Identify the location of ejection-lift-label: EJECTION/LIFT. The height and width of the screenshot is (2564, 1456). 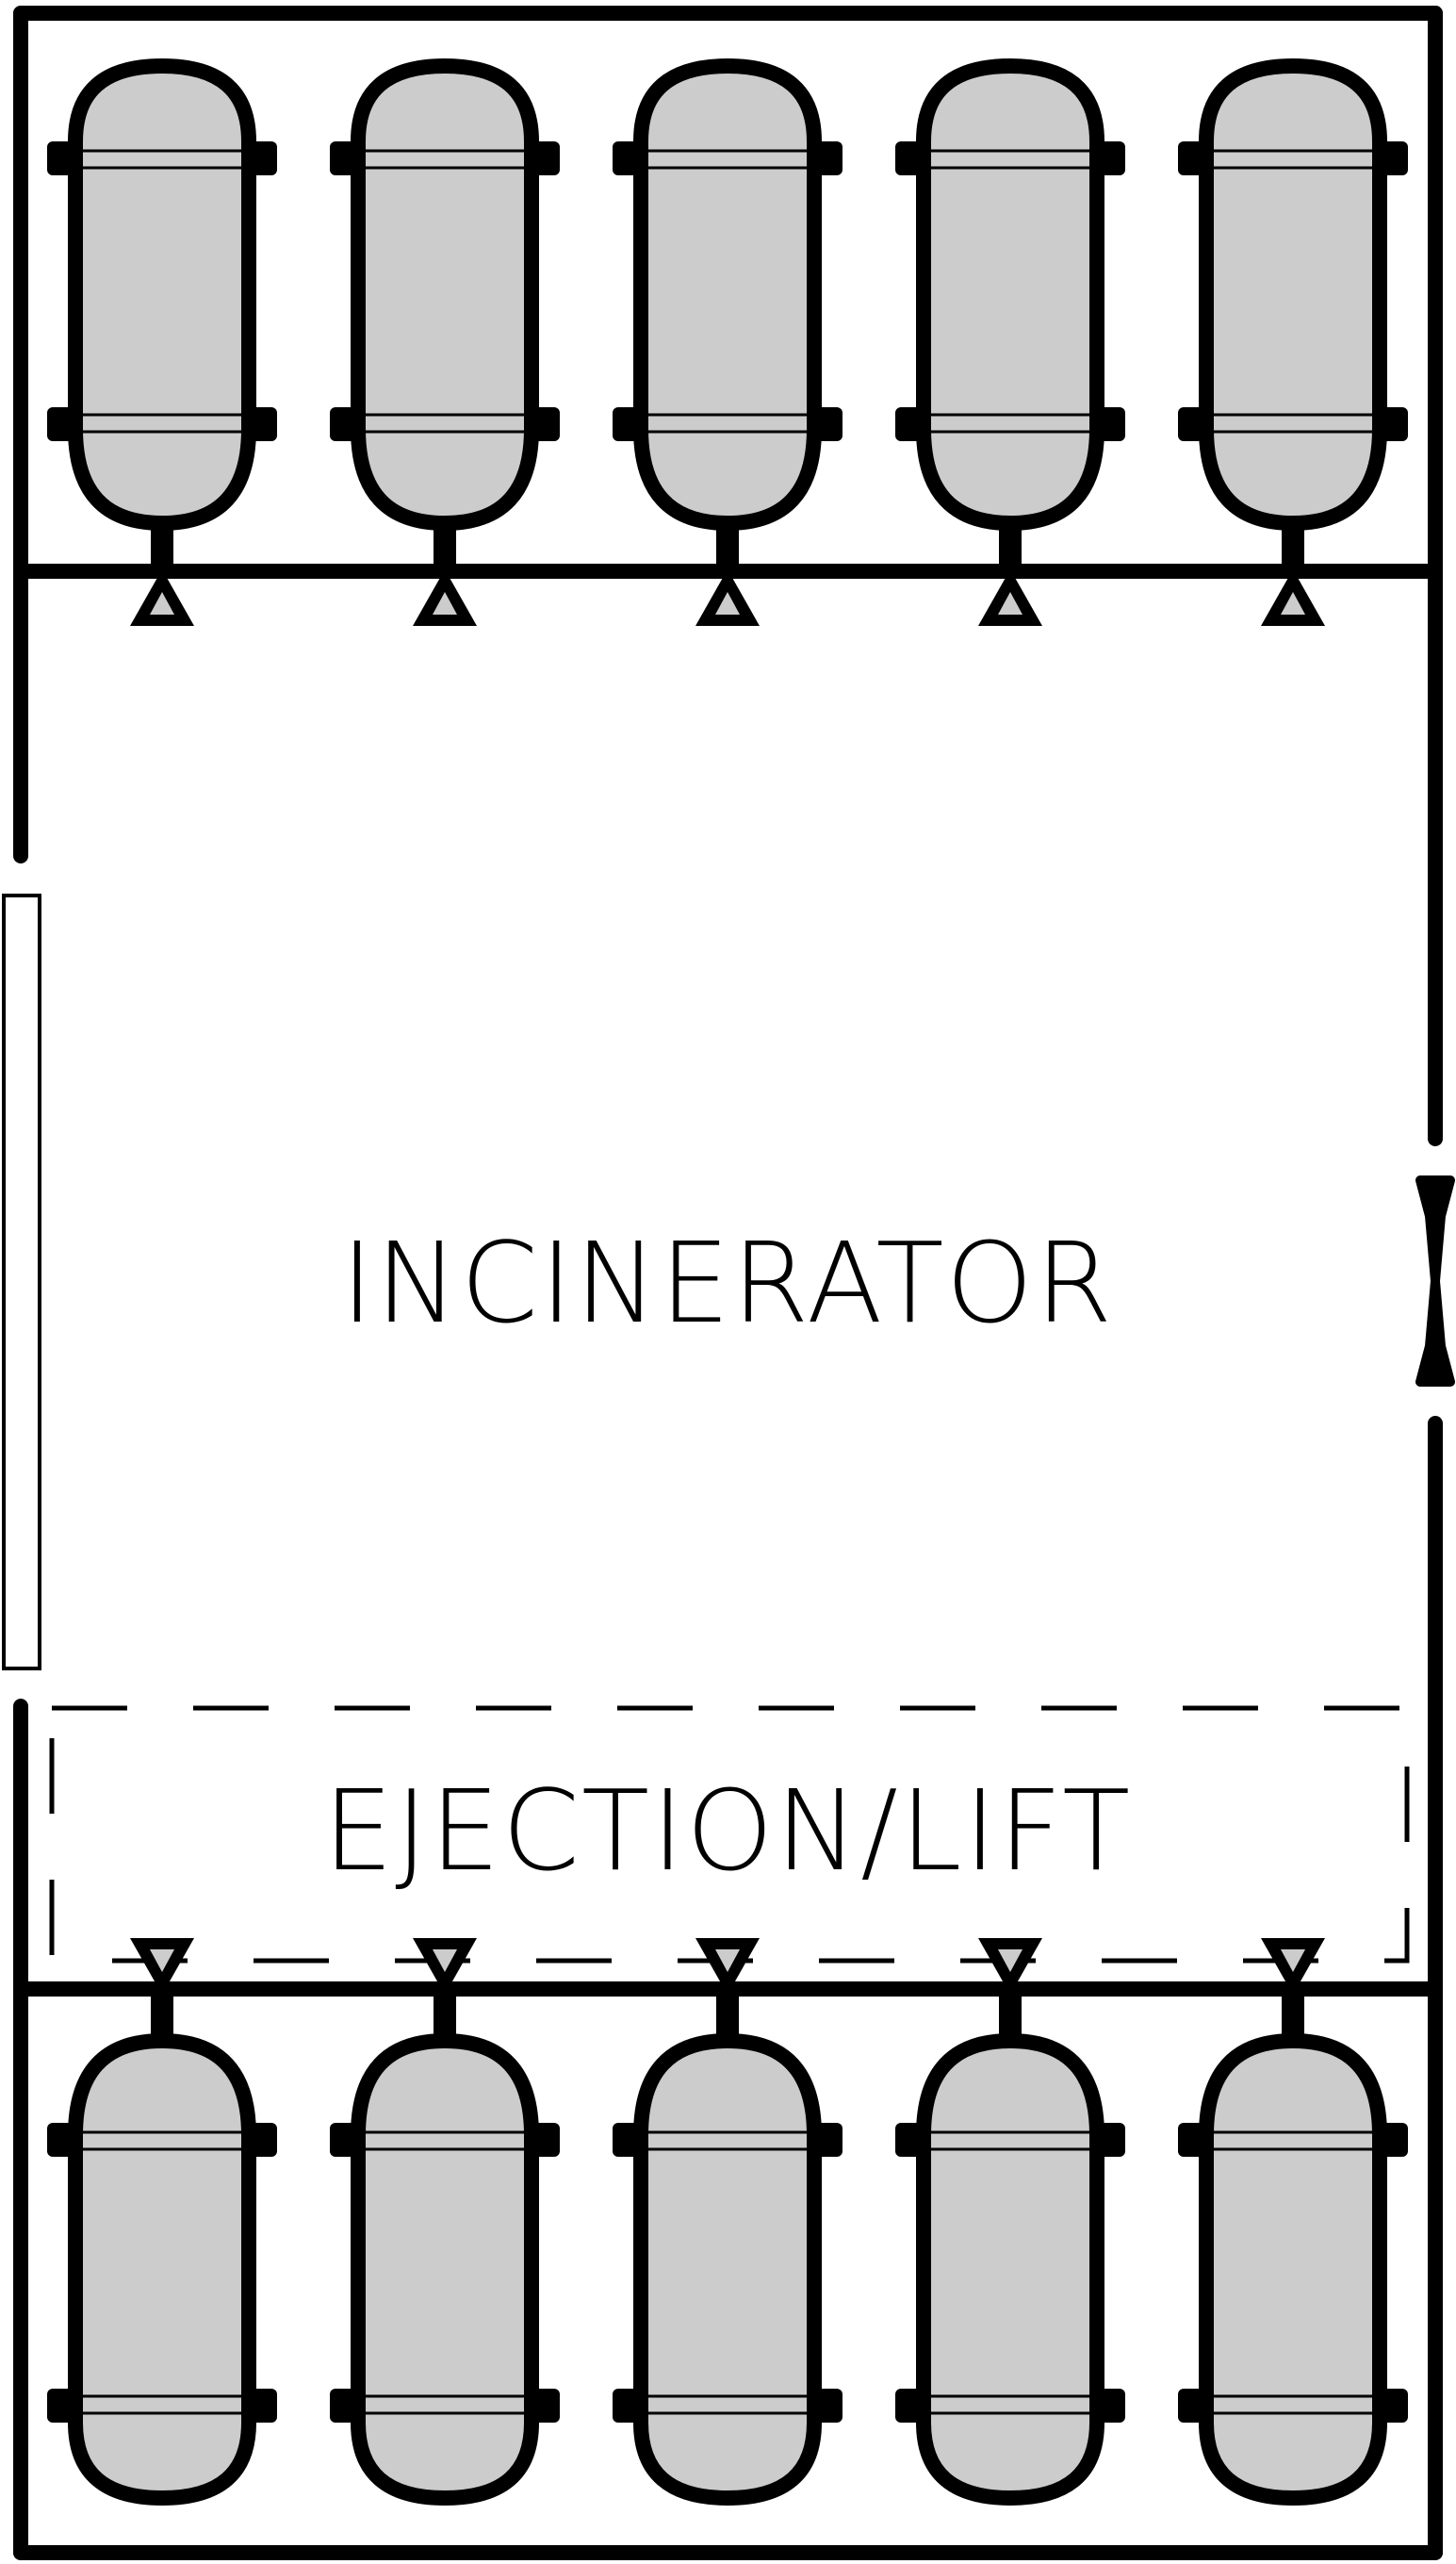
(728, 1831).